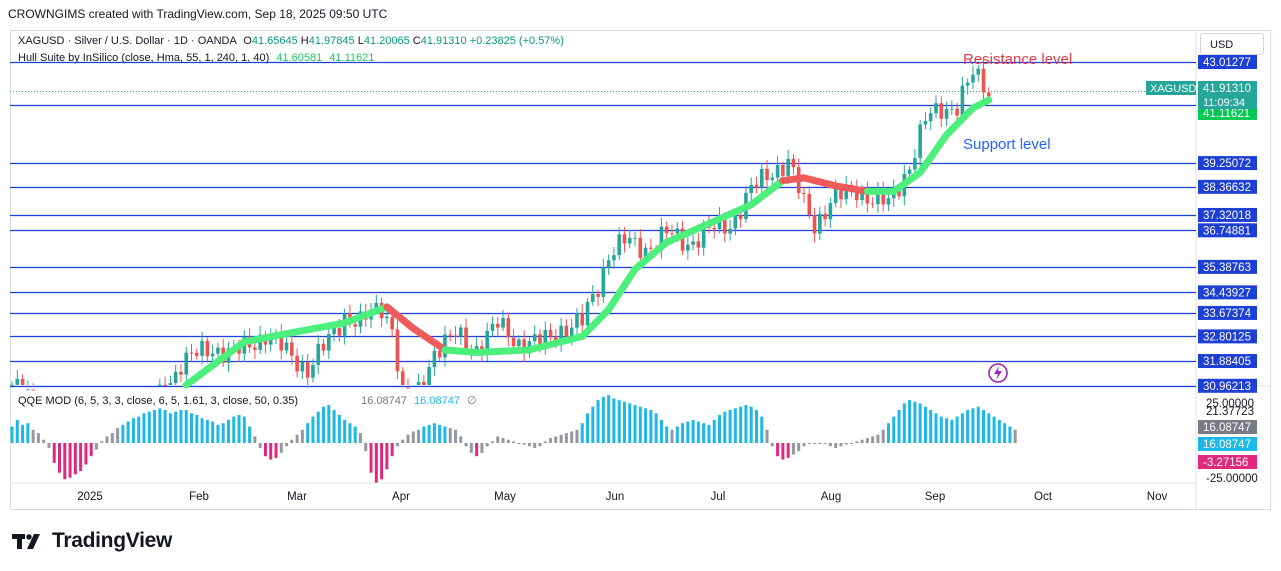 This screenshot has width=1281, height=571. Describe the element at coordinates (416, 41) in the screenshot. I see `close-label: C` at that location.